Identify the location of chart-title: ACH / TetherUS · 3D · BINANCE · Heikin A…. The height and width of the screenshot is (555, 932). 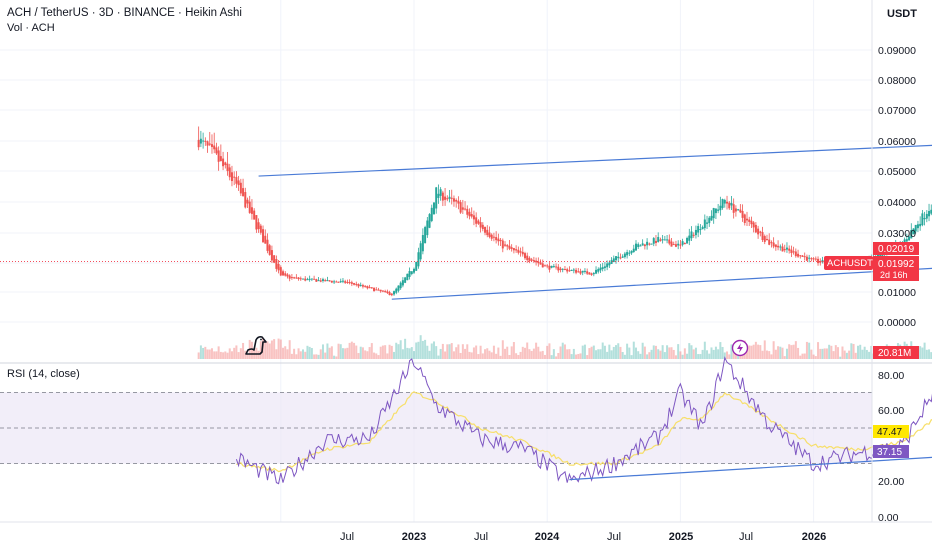
(124, 13).